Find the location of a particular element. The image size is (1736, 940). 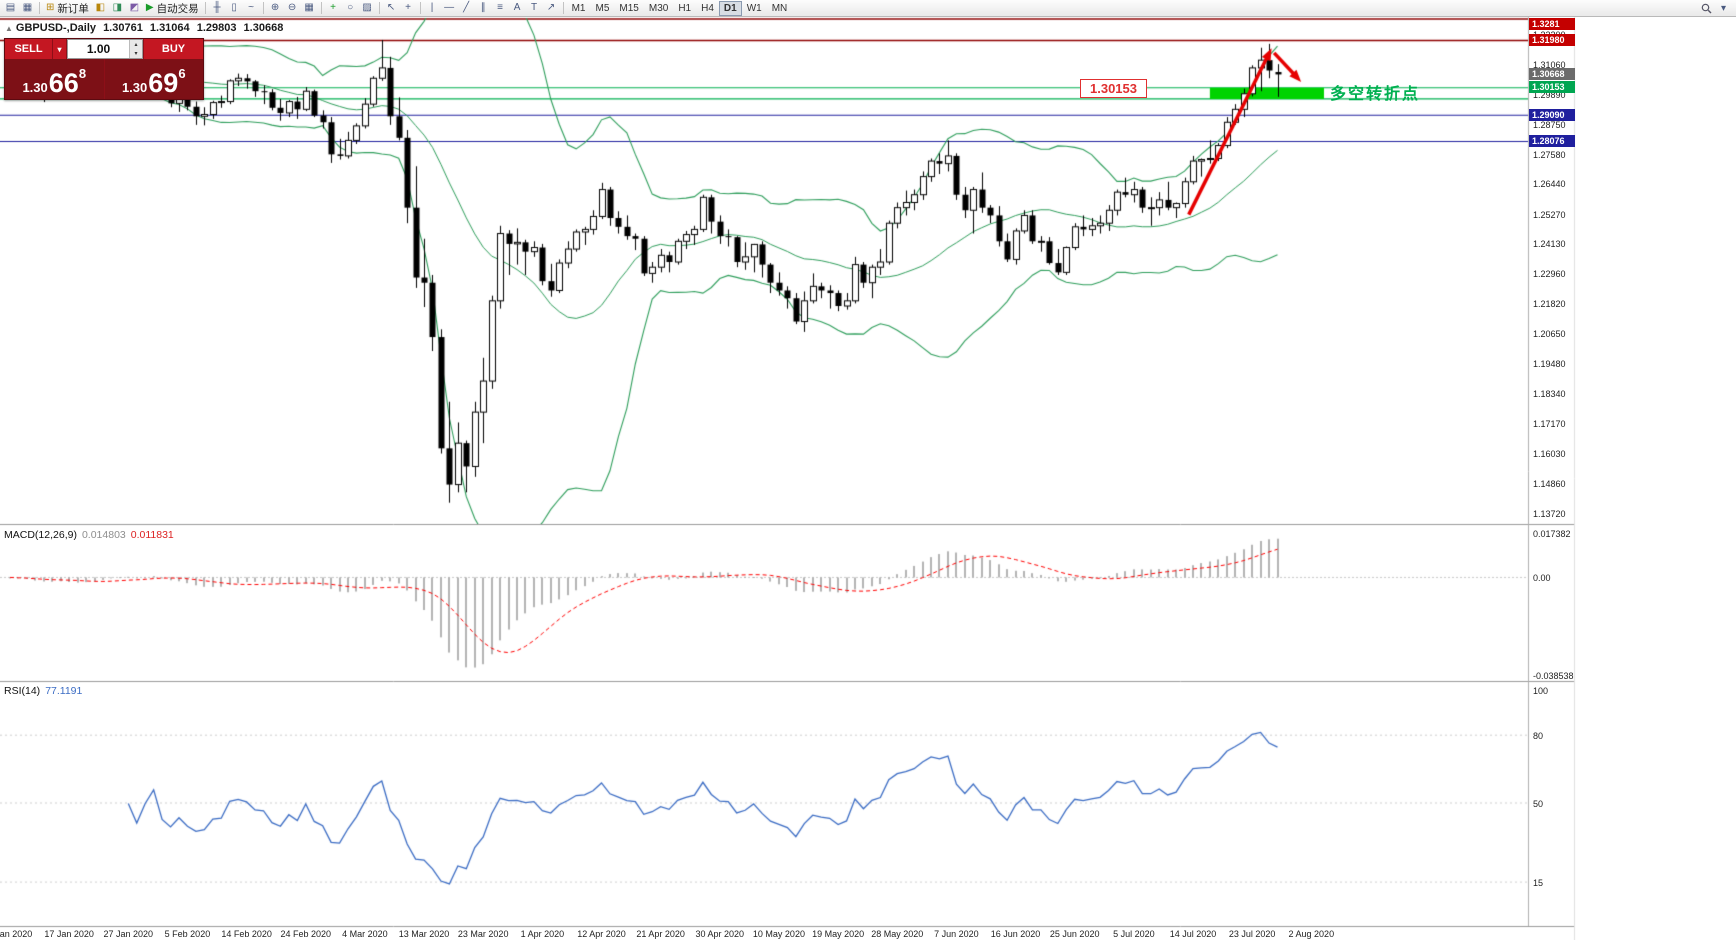

time-axis-label: 1 Apr 2020 is located at coordinates (542, 934).